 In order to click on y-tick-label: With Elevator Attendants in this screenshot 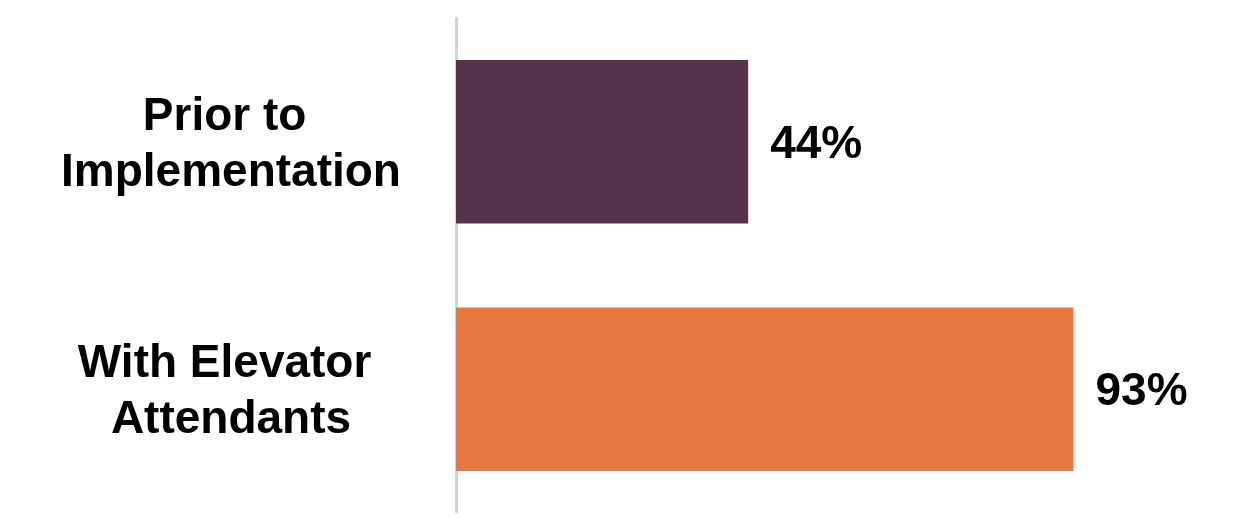, I will do `click(231, 389)`.